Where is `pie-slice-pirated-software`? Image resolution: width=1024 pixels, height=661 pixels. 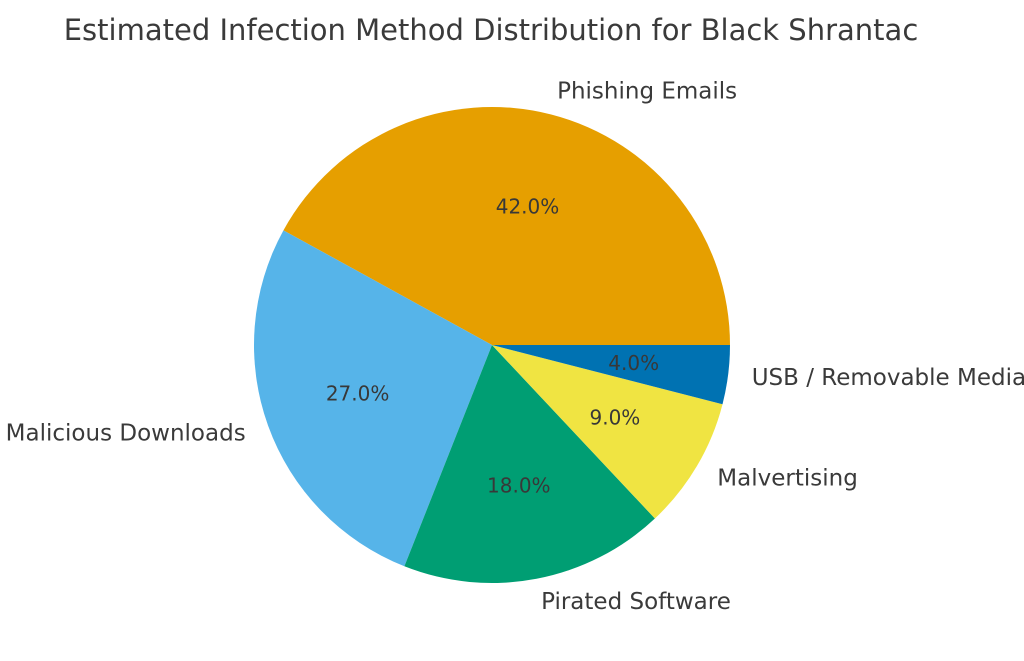 pie-slice-pirated-software is located at coordinates (529, 464).